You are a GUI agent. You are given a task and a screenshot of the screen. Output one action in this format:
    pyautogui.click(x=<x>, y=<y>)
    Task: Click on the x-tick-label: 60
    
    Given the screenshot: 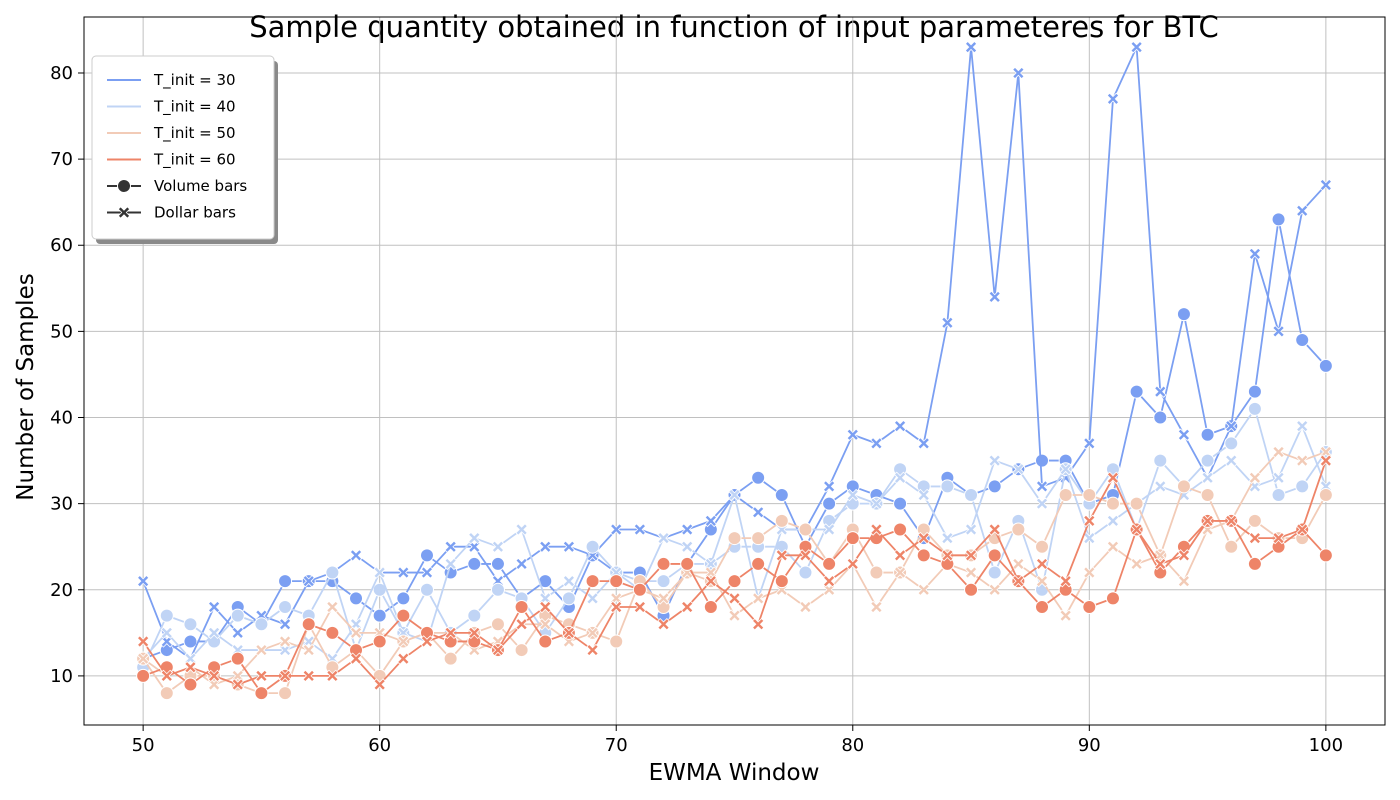 What is the action you would take?
    pyautogui.click(x=379, y=745)
    